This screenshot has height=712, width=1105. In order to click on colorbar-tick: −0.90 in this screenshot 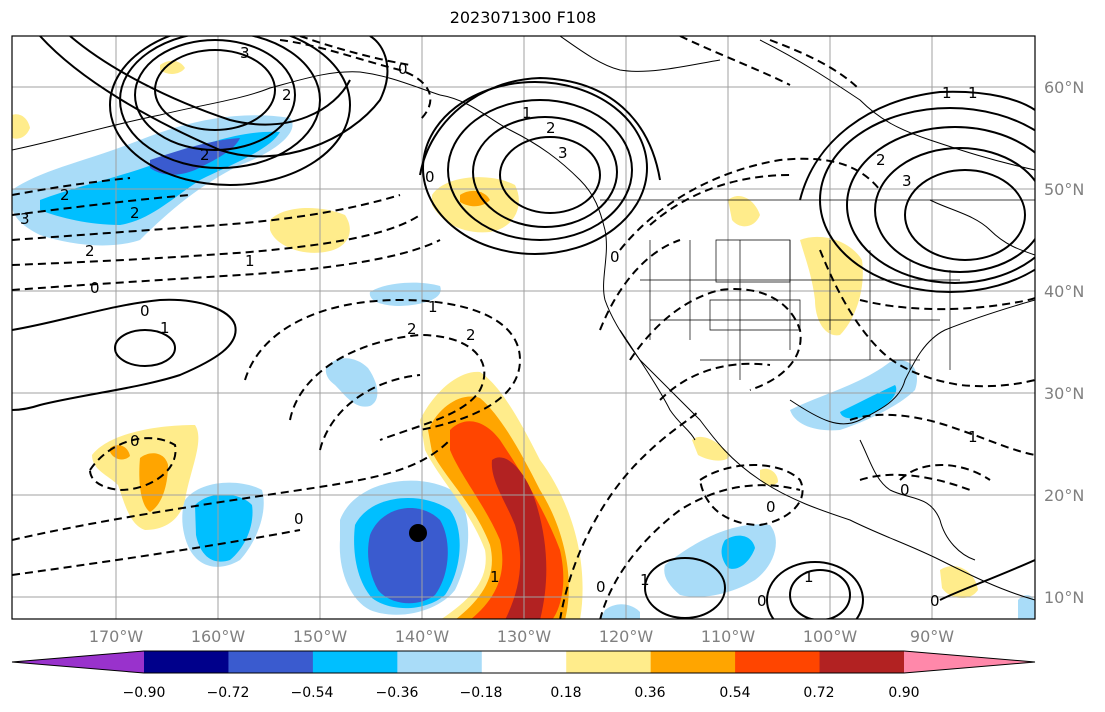, I will do `click(144, 693)`.